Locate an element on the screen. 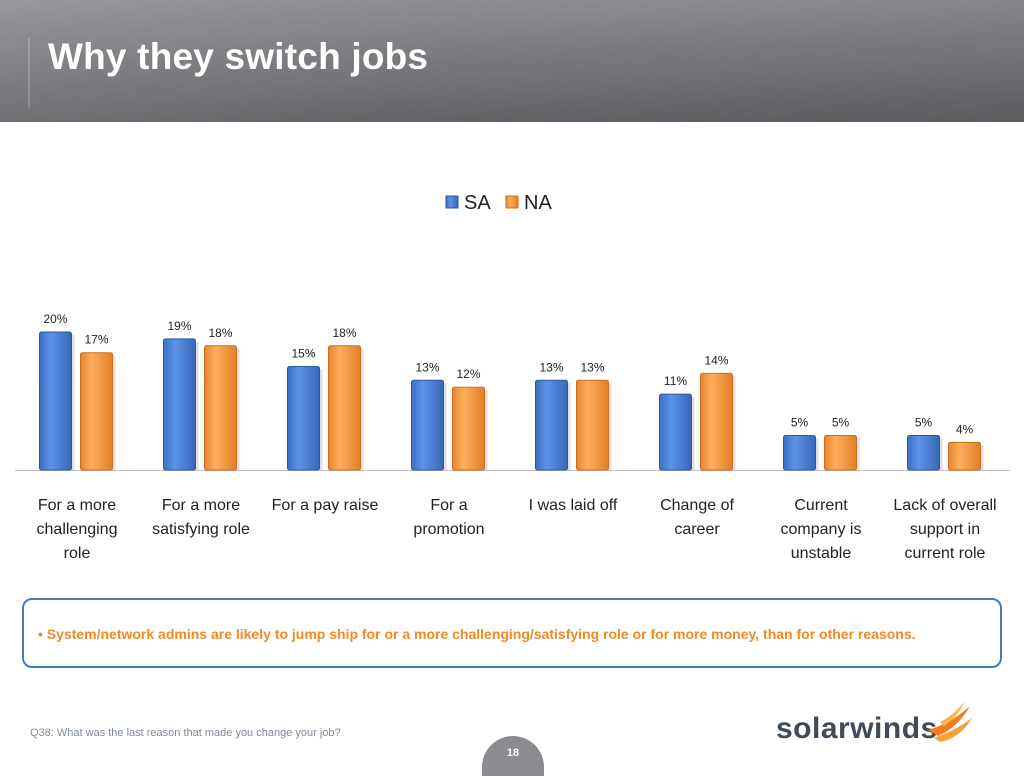 This screenshot has height=776, width=1024. category-label-1: For a more is located at coordinates (77, 505).